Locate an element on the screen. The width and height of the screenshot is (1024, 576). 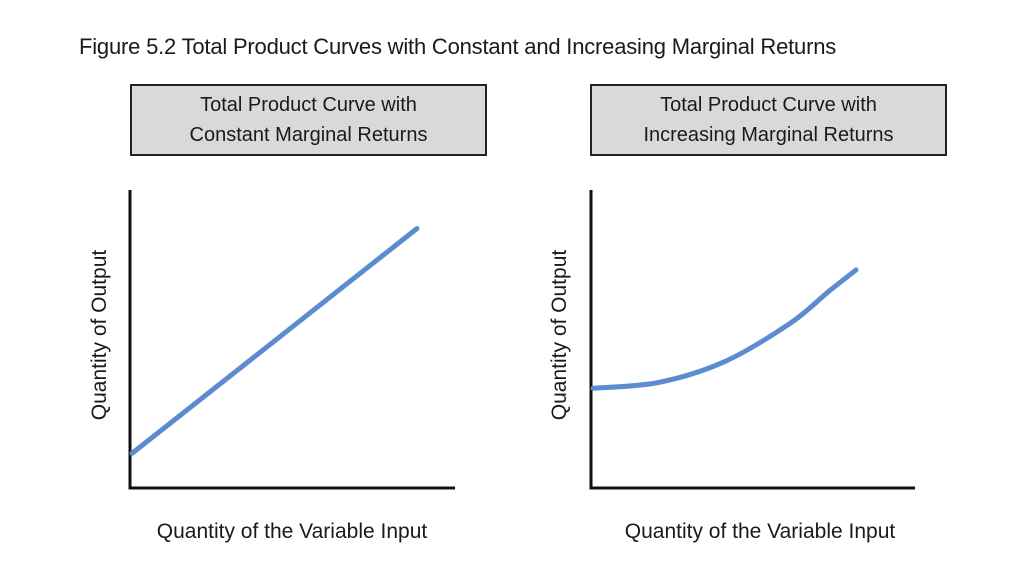
right-series-line is located at coordinates (724, 329).